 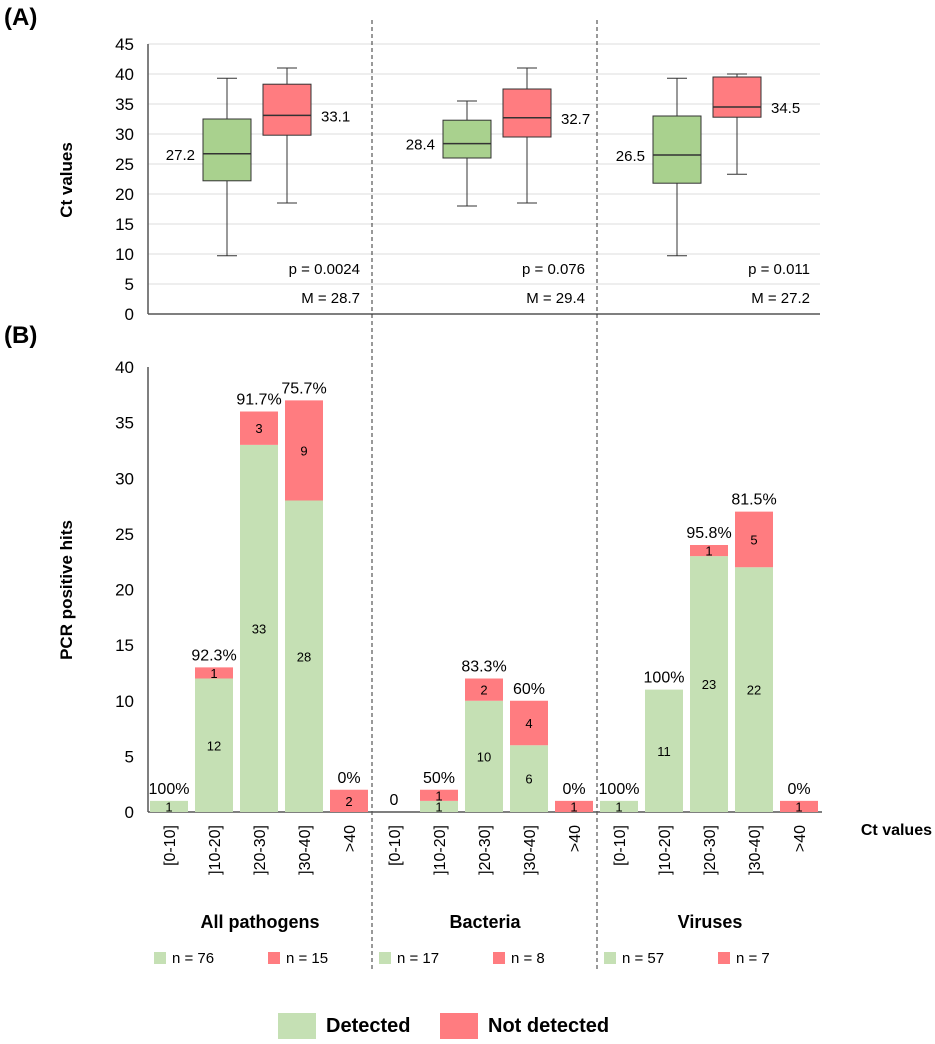 I want to click on p-value: p = 0.076, so click(x=553, y=269).